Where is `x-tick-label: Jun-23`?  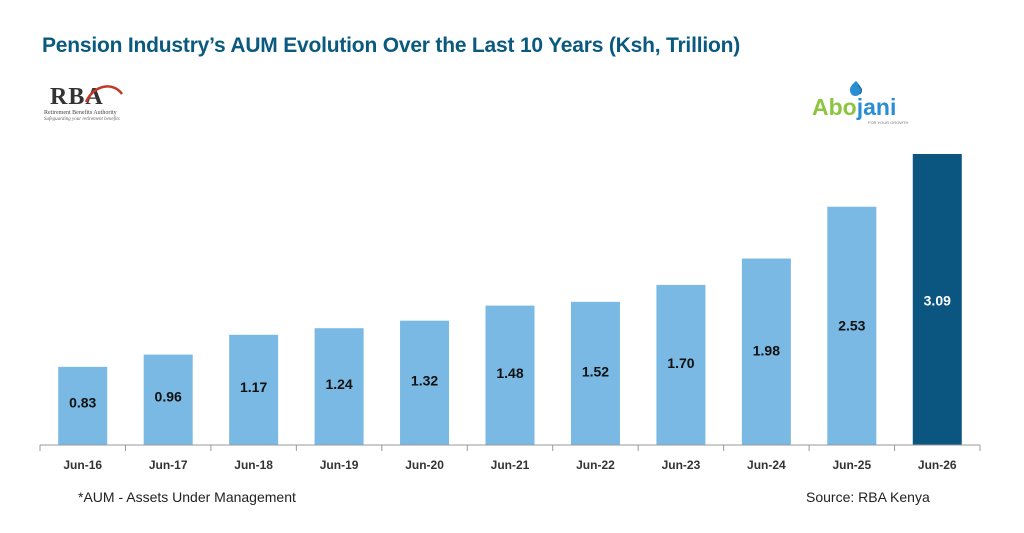
x-tick-label: Jun-23 is located at coordinates (681, 465).